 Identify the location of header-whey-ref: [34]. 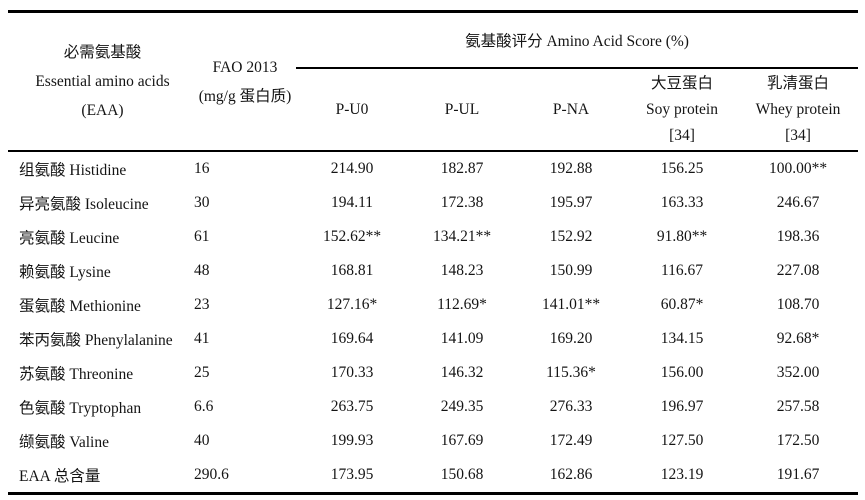
(798, 135).